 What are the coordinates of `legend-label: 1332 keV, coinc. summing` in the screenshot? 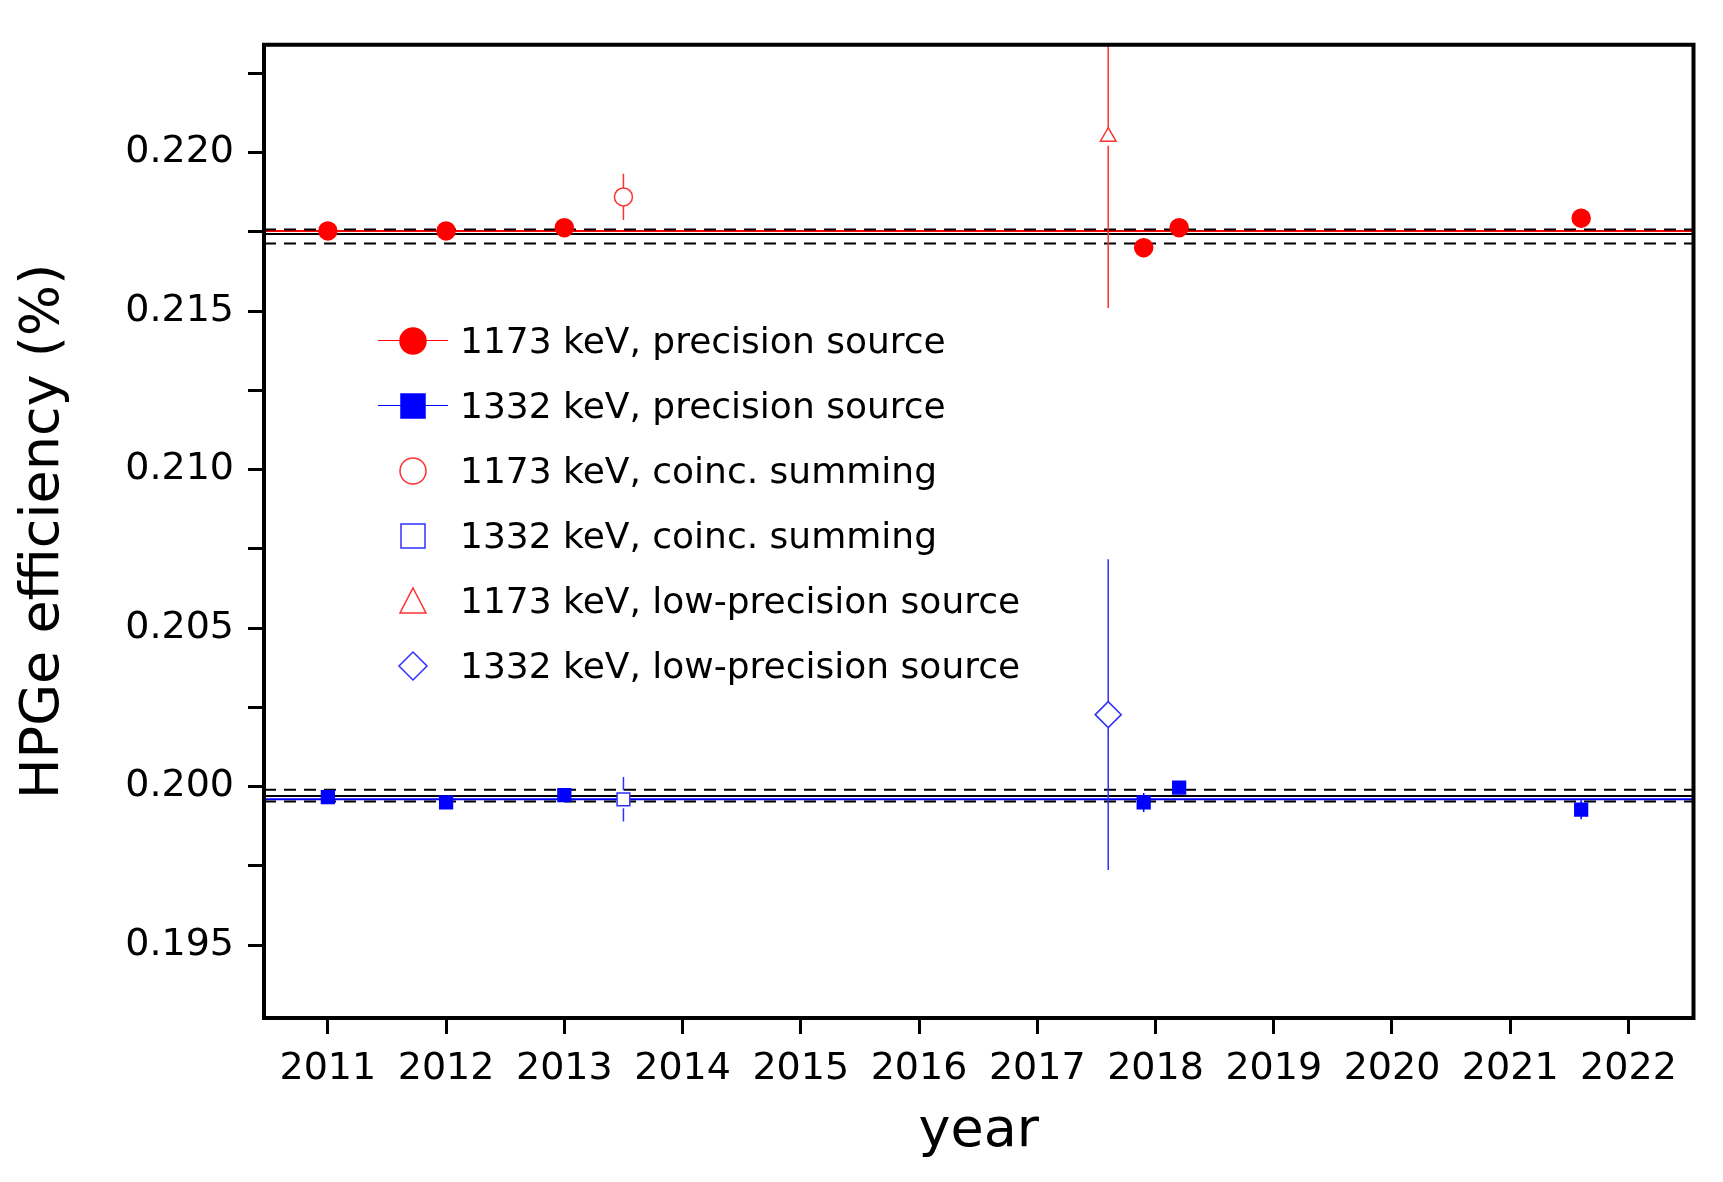 It's located at (698, 535).